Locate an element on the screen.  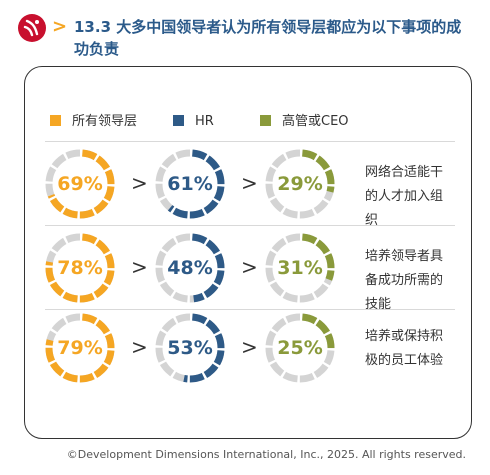
legend-label: 高管或CEO is located at coordinates (315, 121).